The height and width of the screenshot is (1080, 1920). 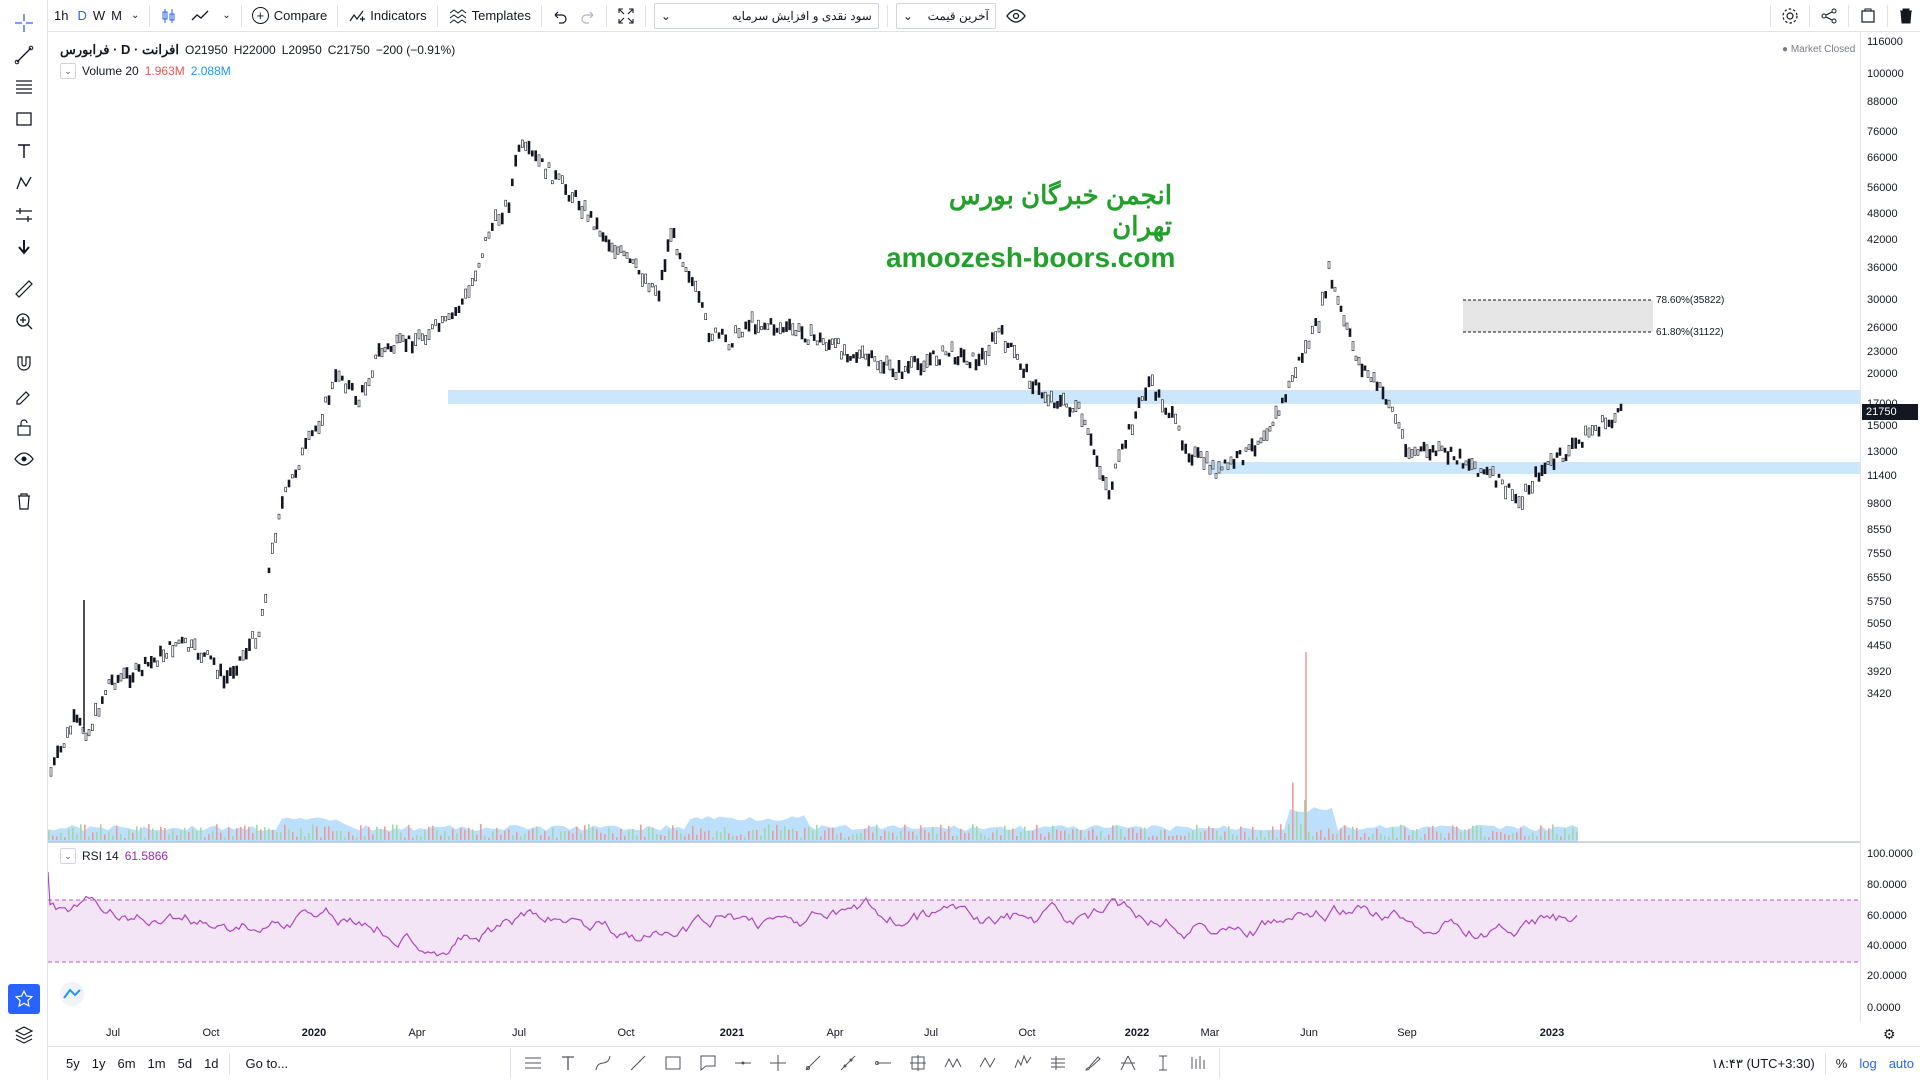 What do you see at coordinates (766, 15) in the screenshot?
I see `dividend-adjust-dropdown: سود نقدی و افزایش سرمایه ⌄` at bounding box center [766, 15].